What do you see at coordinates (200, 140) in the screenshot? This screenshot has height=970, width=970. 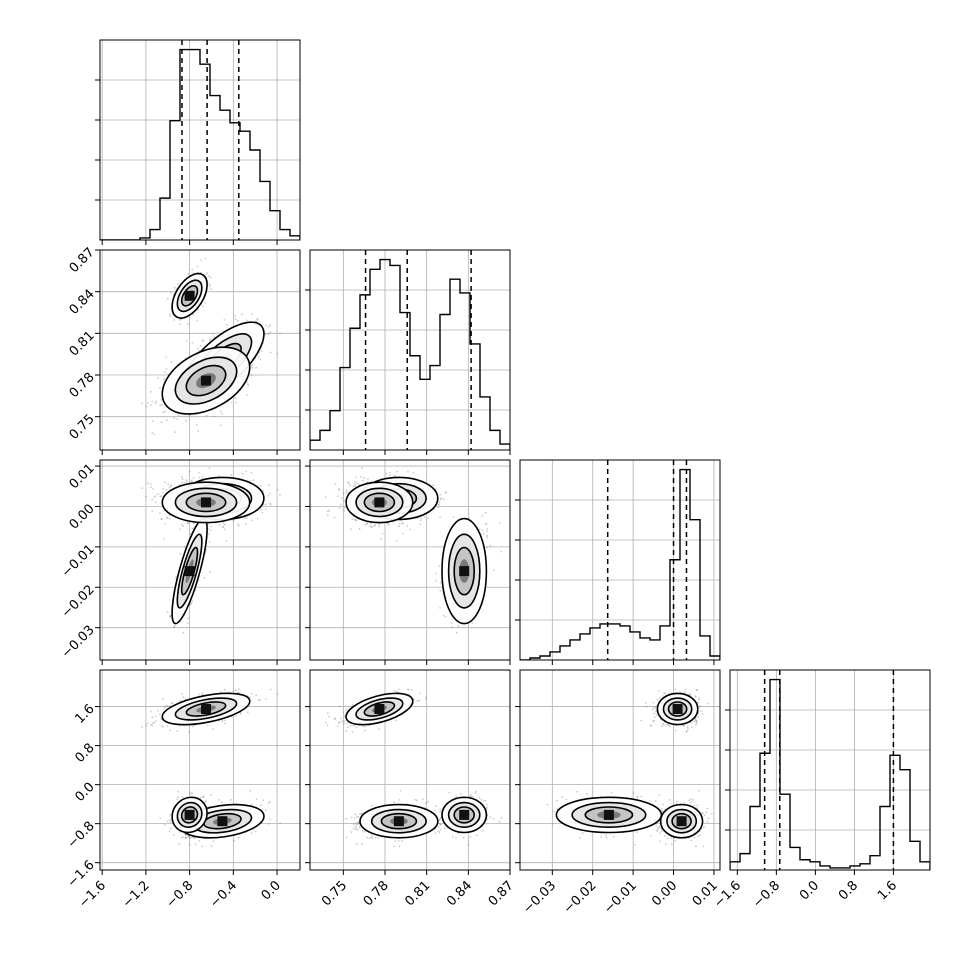 I see `panel-background` at bounding box center [200, 140].